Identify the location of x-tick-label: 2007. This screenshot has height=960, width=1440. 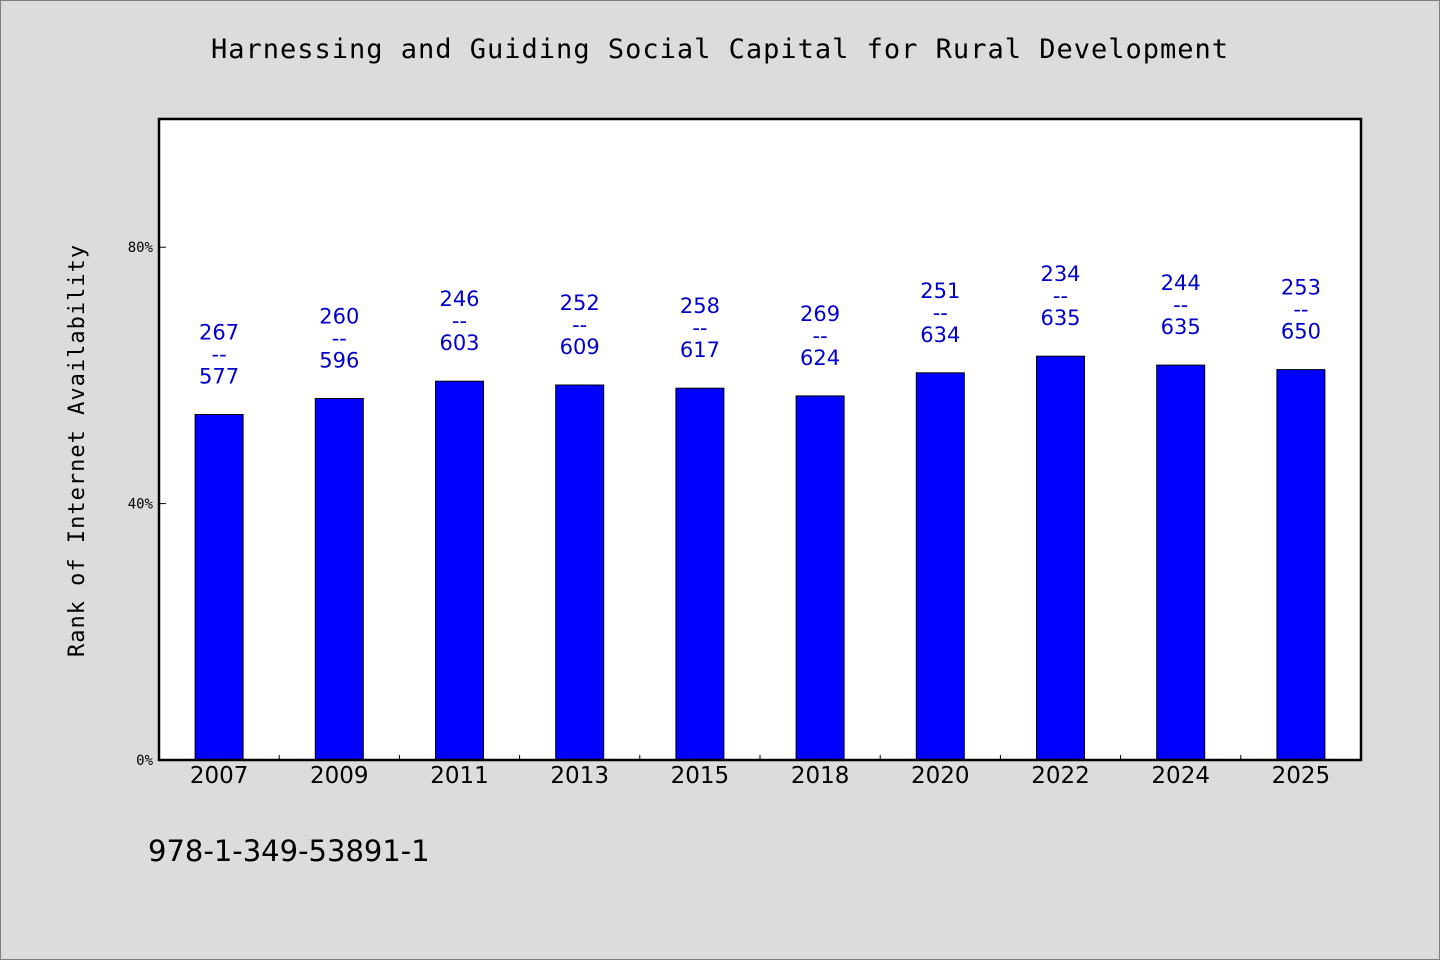
(219, 776).